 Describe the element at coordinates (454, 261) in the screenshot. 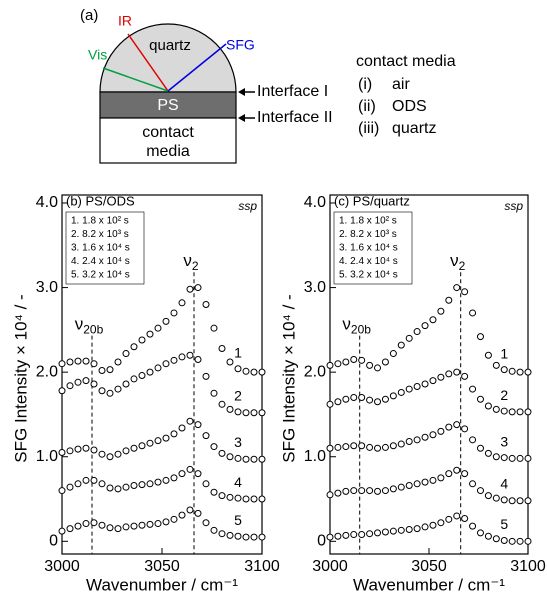

I see `annotation-symbol: ν` at that location.